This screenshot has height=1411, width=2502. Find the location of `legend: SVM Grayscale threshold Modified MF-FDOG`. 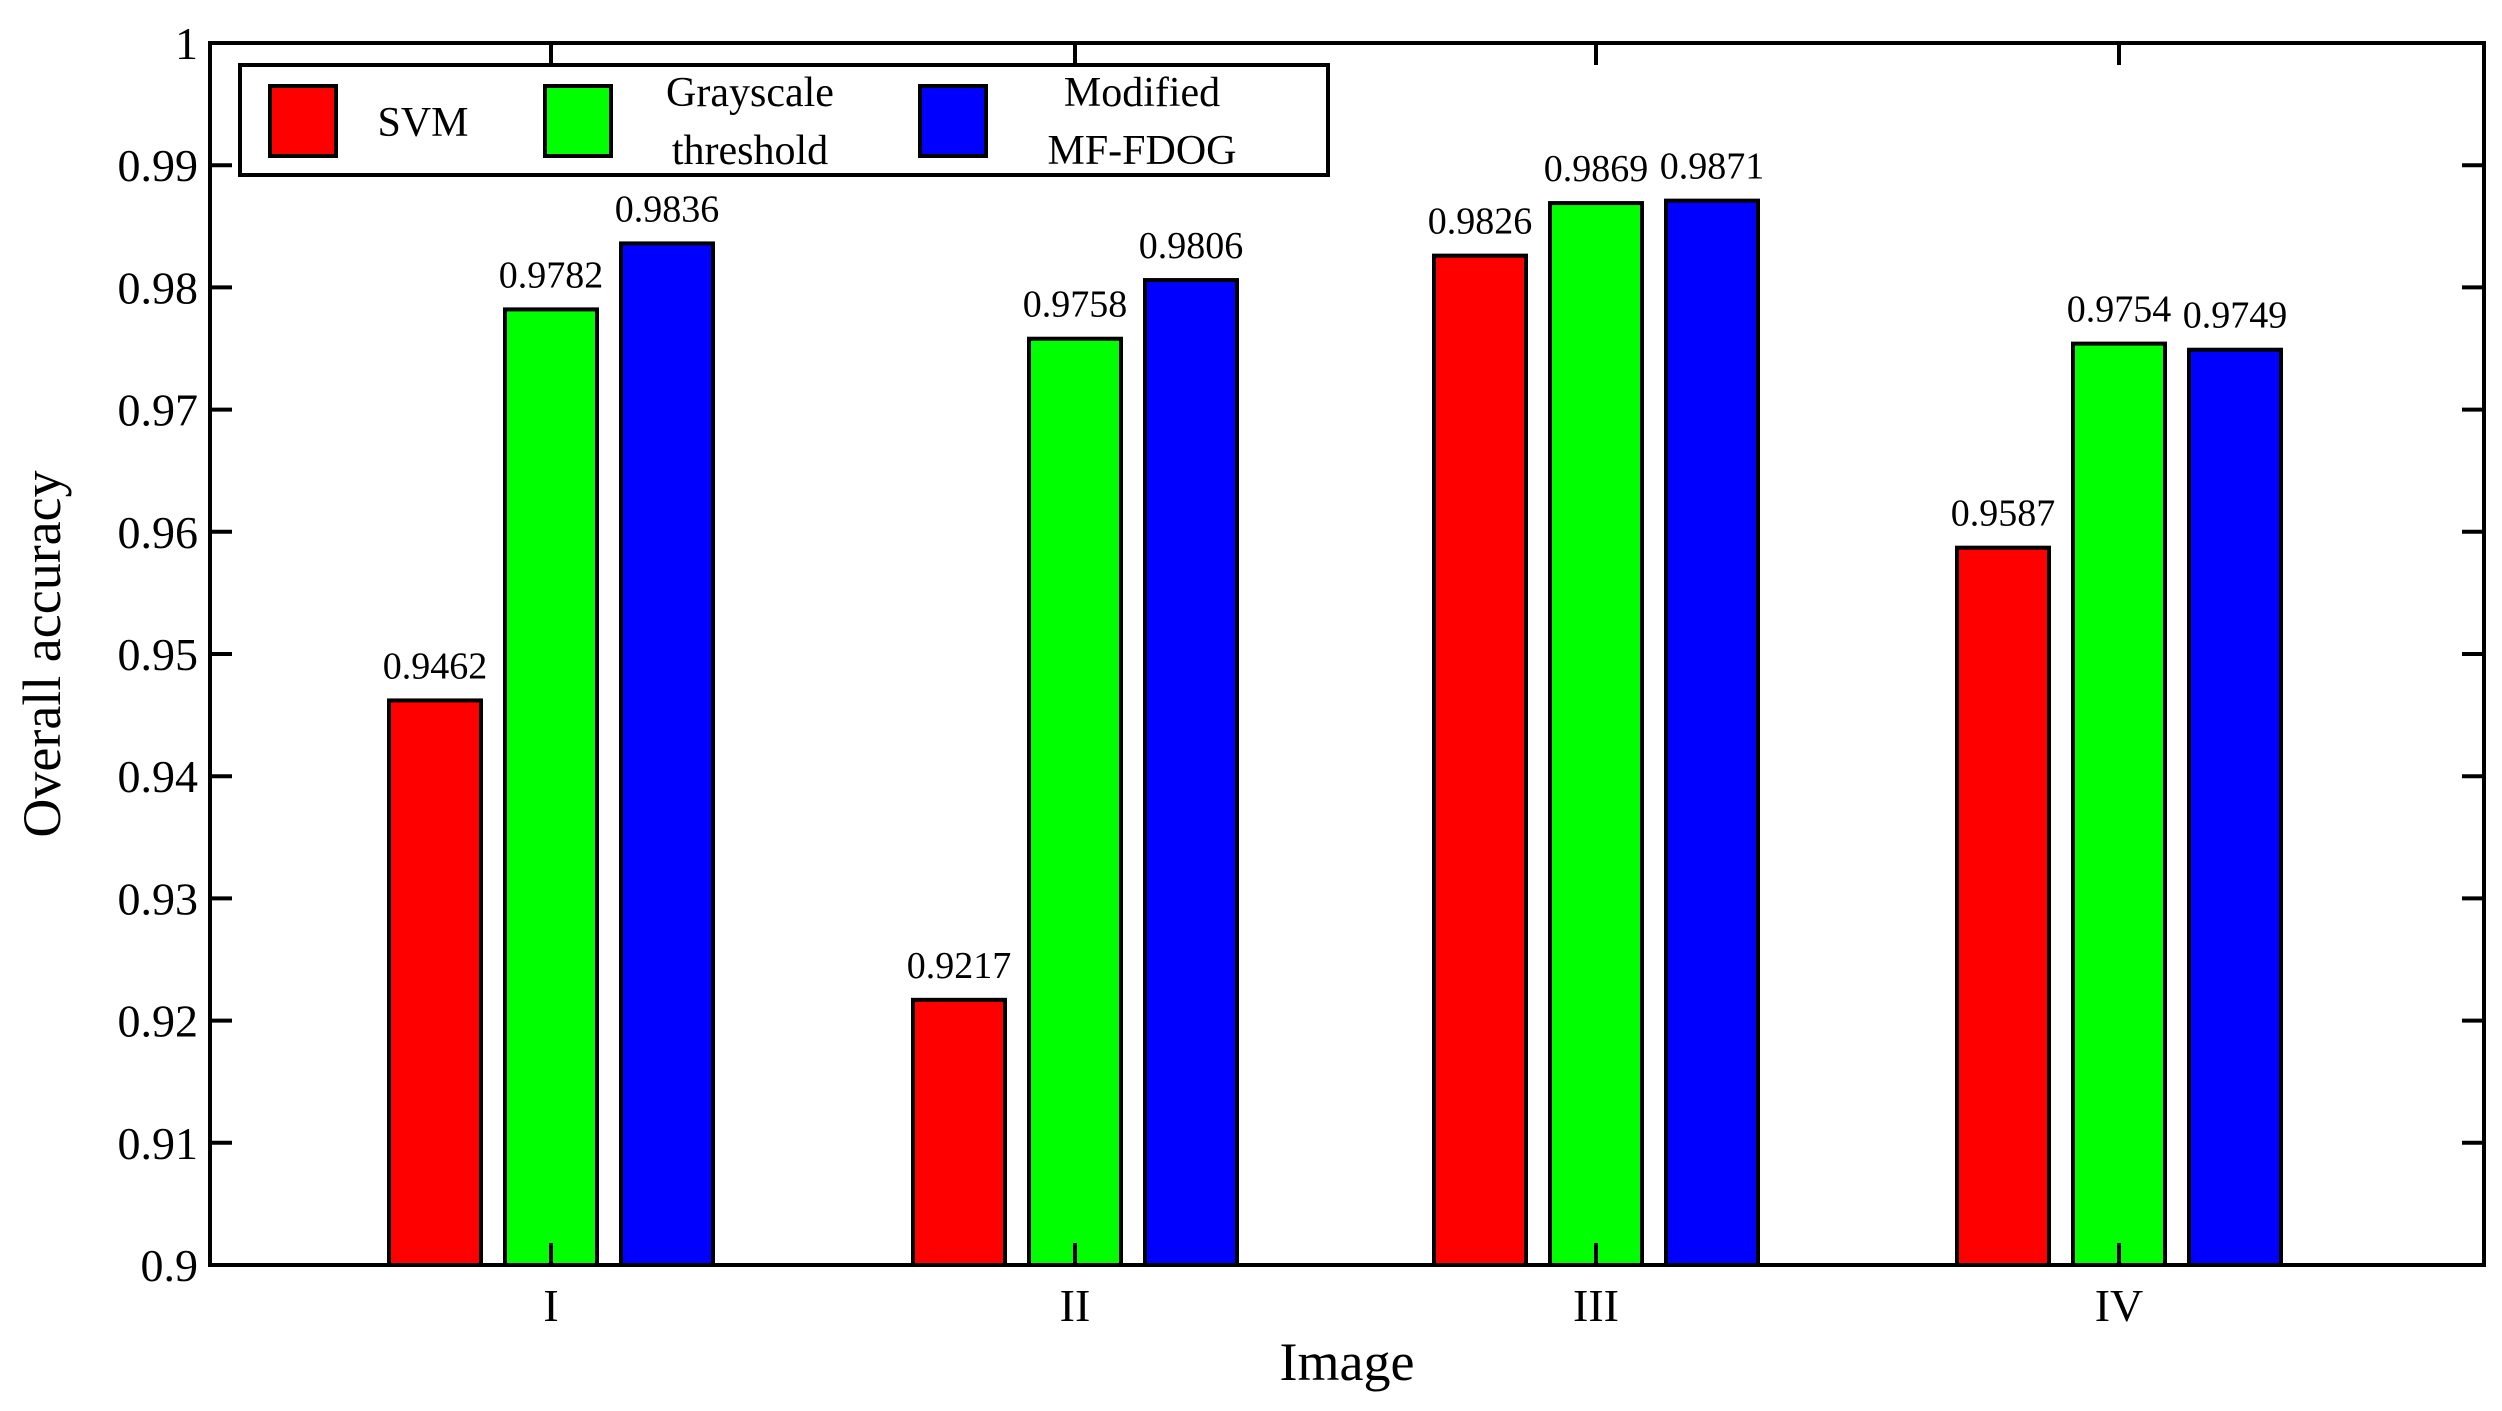

legend: SVM Grayscale threshold Modified MF-FDOG is located at coordinates (784, 120).